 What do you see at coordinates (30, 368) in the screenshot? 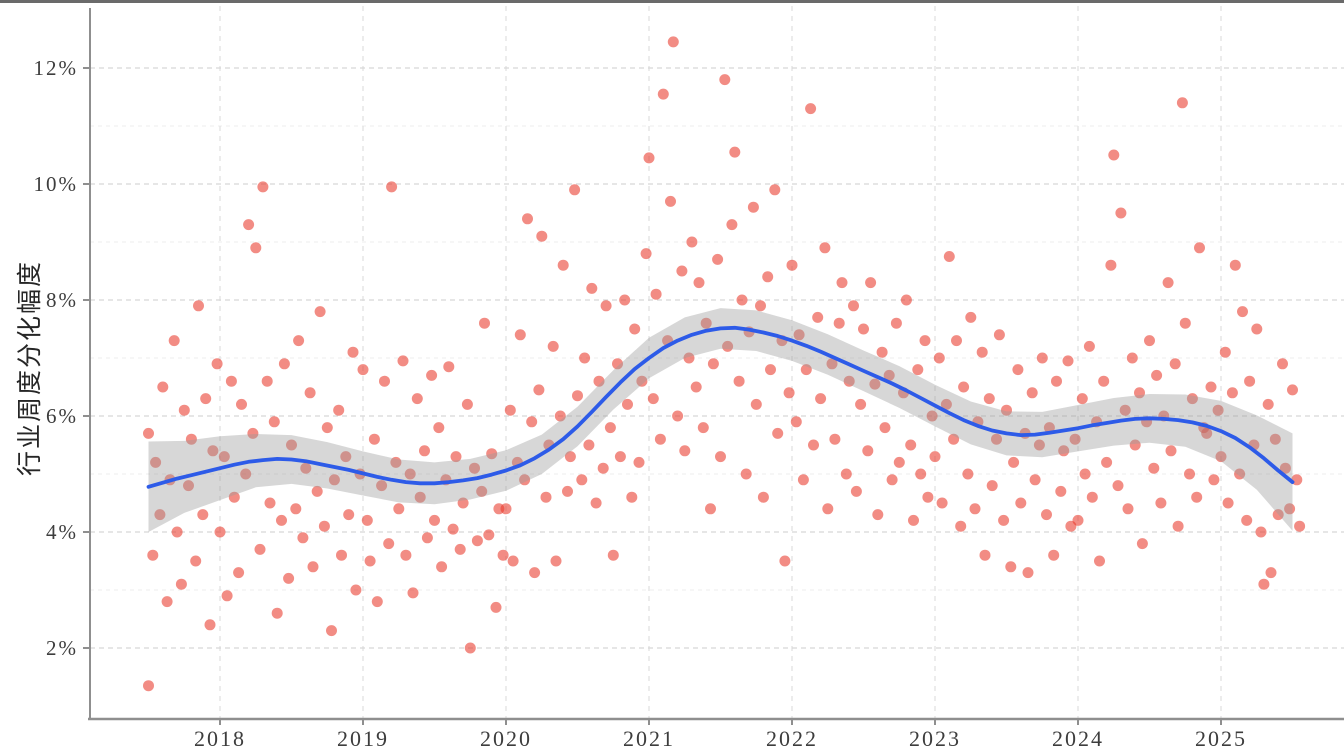
I see `y-axis-title: 行业周度分化幅度` at bounding box center [30, 368].